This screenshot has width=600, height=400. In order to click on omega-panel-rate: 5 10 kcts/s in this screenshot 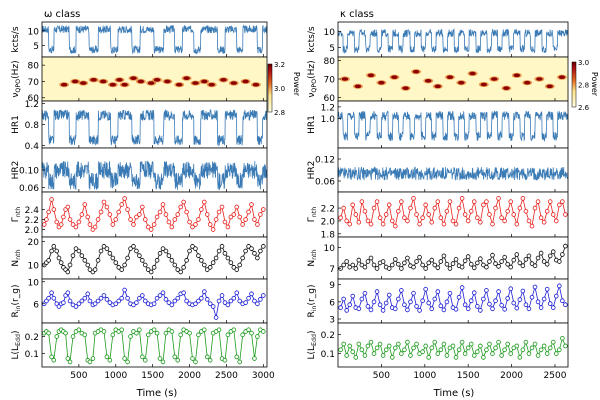, I will do `click(139, 39)`.